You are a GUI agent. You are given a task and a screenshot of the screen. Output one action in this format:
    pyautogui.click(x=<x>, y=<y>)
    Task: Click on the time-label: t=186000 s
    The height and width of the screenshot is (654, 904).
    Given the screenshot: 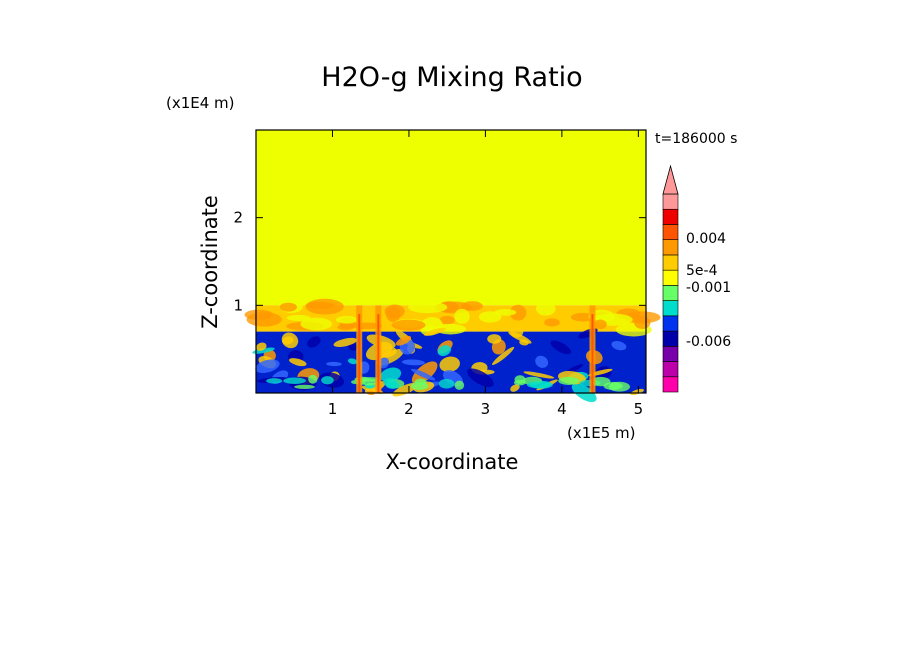 What is the action you would take?
    pyautogui.click(x=696, y=139)
    